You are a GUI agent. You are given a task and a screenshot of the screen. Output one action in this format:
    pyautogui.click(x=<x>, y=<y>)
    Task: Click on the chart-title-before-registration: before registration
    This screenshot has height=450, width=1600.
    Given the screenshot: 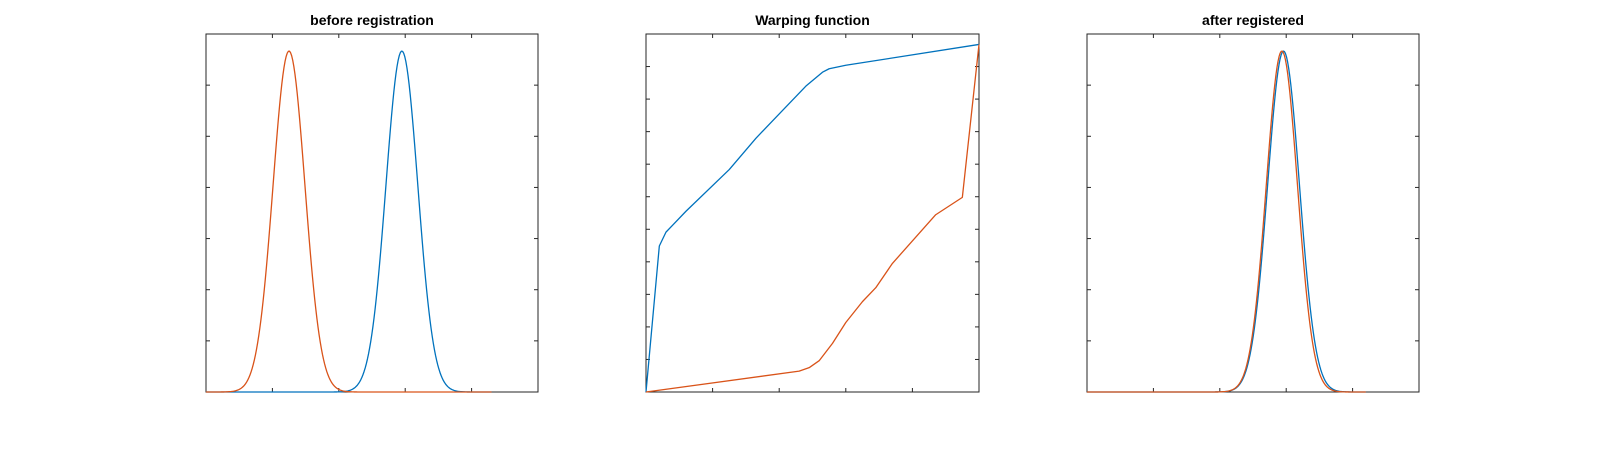 What is the action you would take?
    pyautogui.click(x=372, y=20)
    